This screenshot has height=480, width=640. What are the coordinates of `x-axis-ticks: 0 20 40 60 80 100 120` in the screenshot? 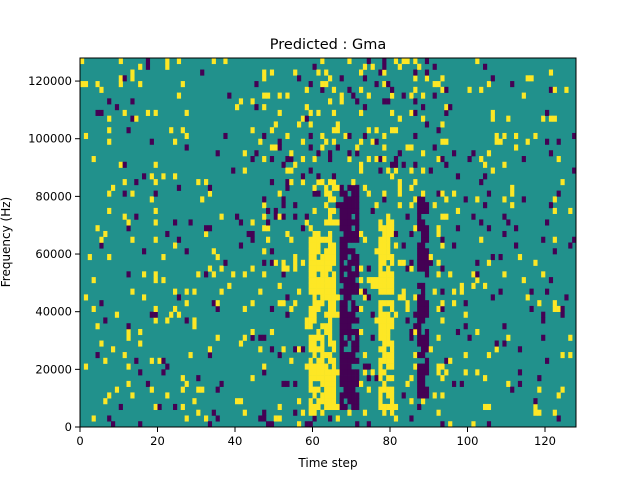 It's located at (316, 437).